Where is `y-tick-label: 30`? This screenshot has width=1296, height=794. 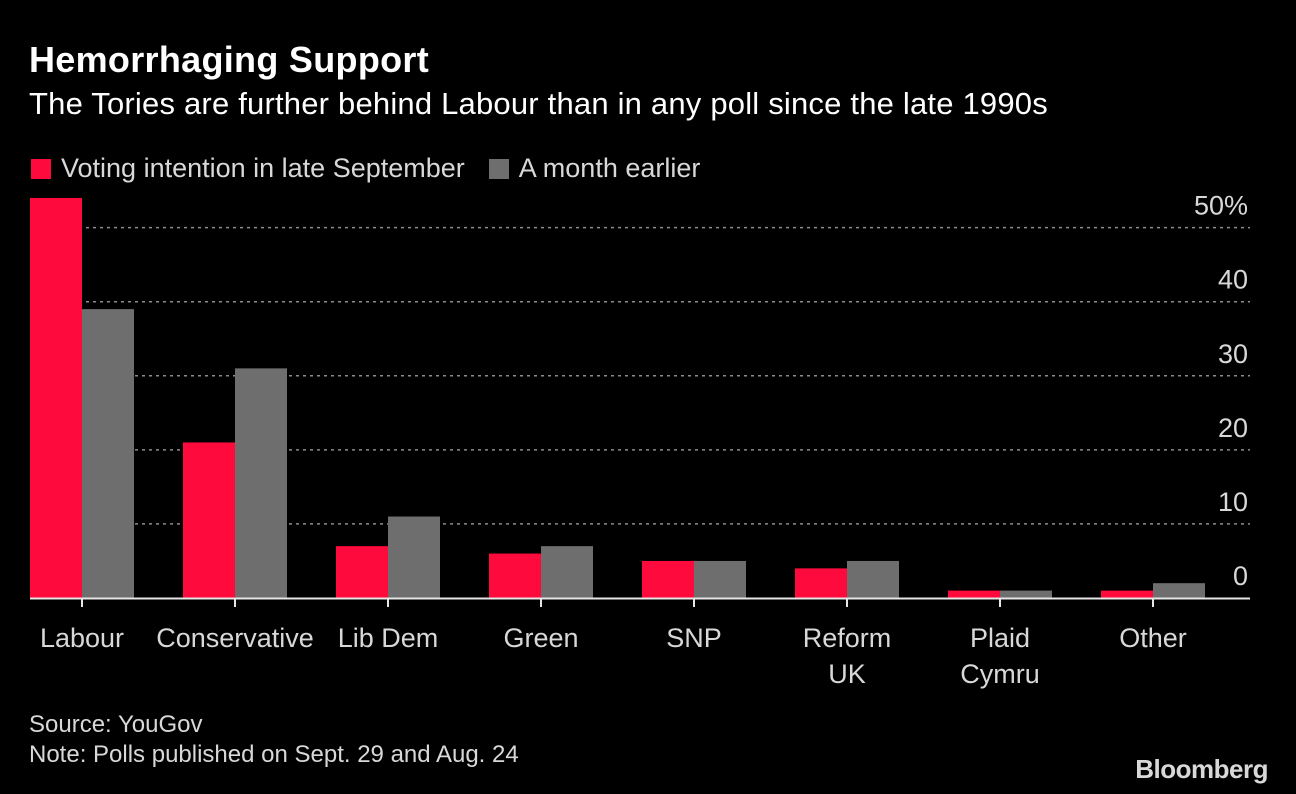 y-tick-label: 30 is located at coordinates (1233, 354).